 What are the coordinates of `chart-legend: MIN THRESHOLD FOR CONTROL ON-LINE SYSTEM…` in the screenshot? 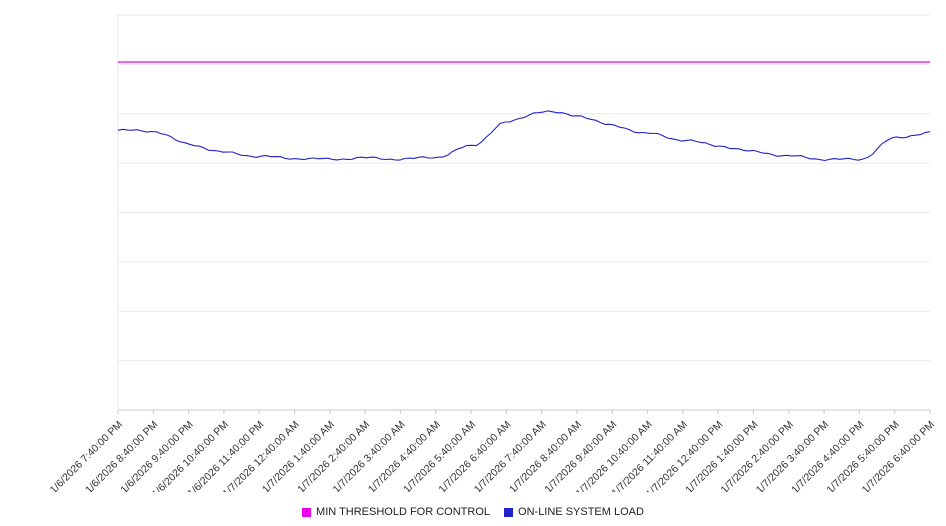 It's located at (473, 512).